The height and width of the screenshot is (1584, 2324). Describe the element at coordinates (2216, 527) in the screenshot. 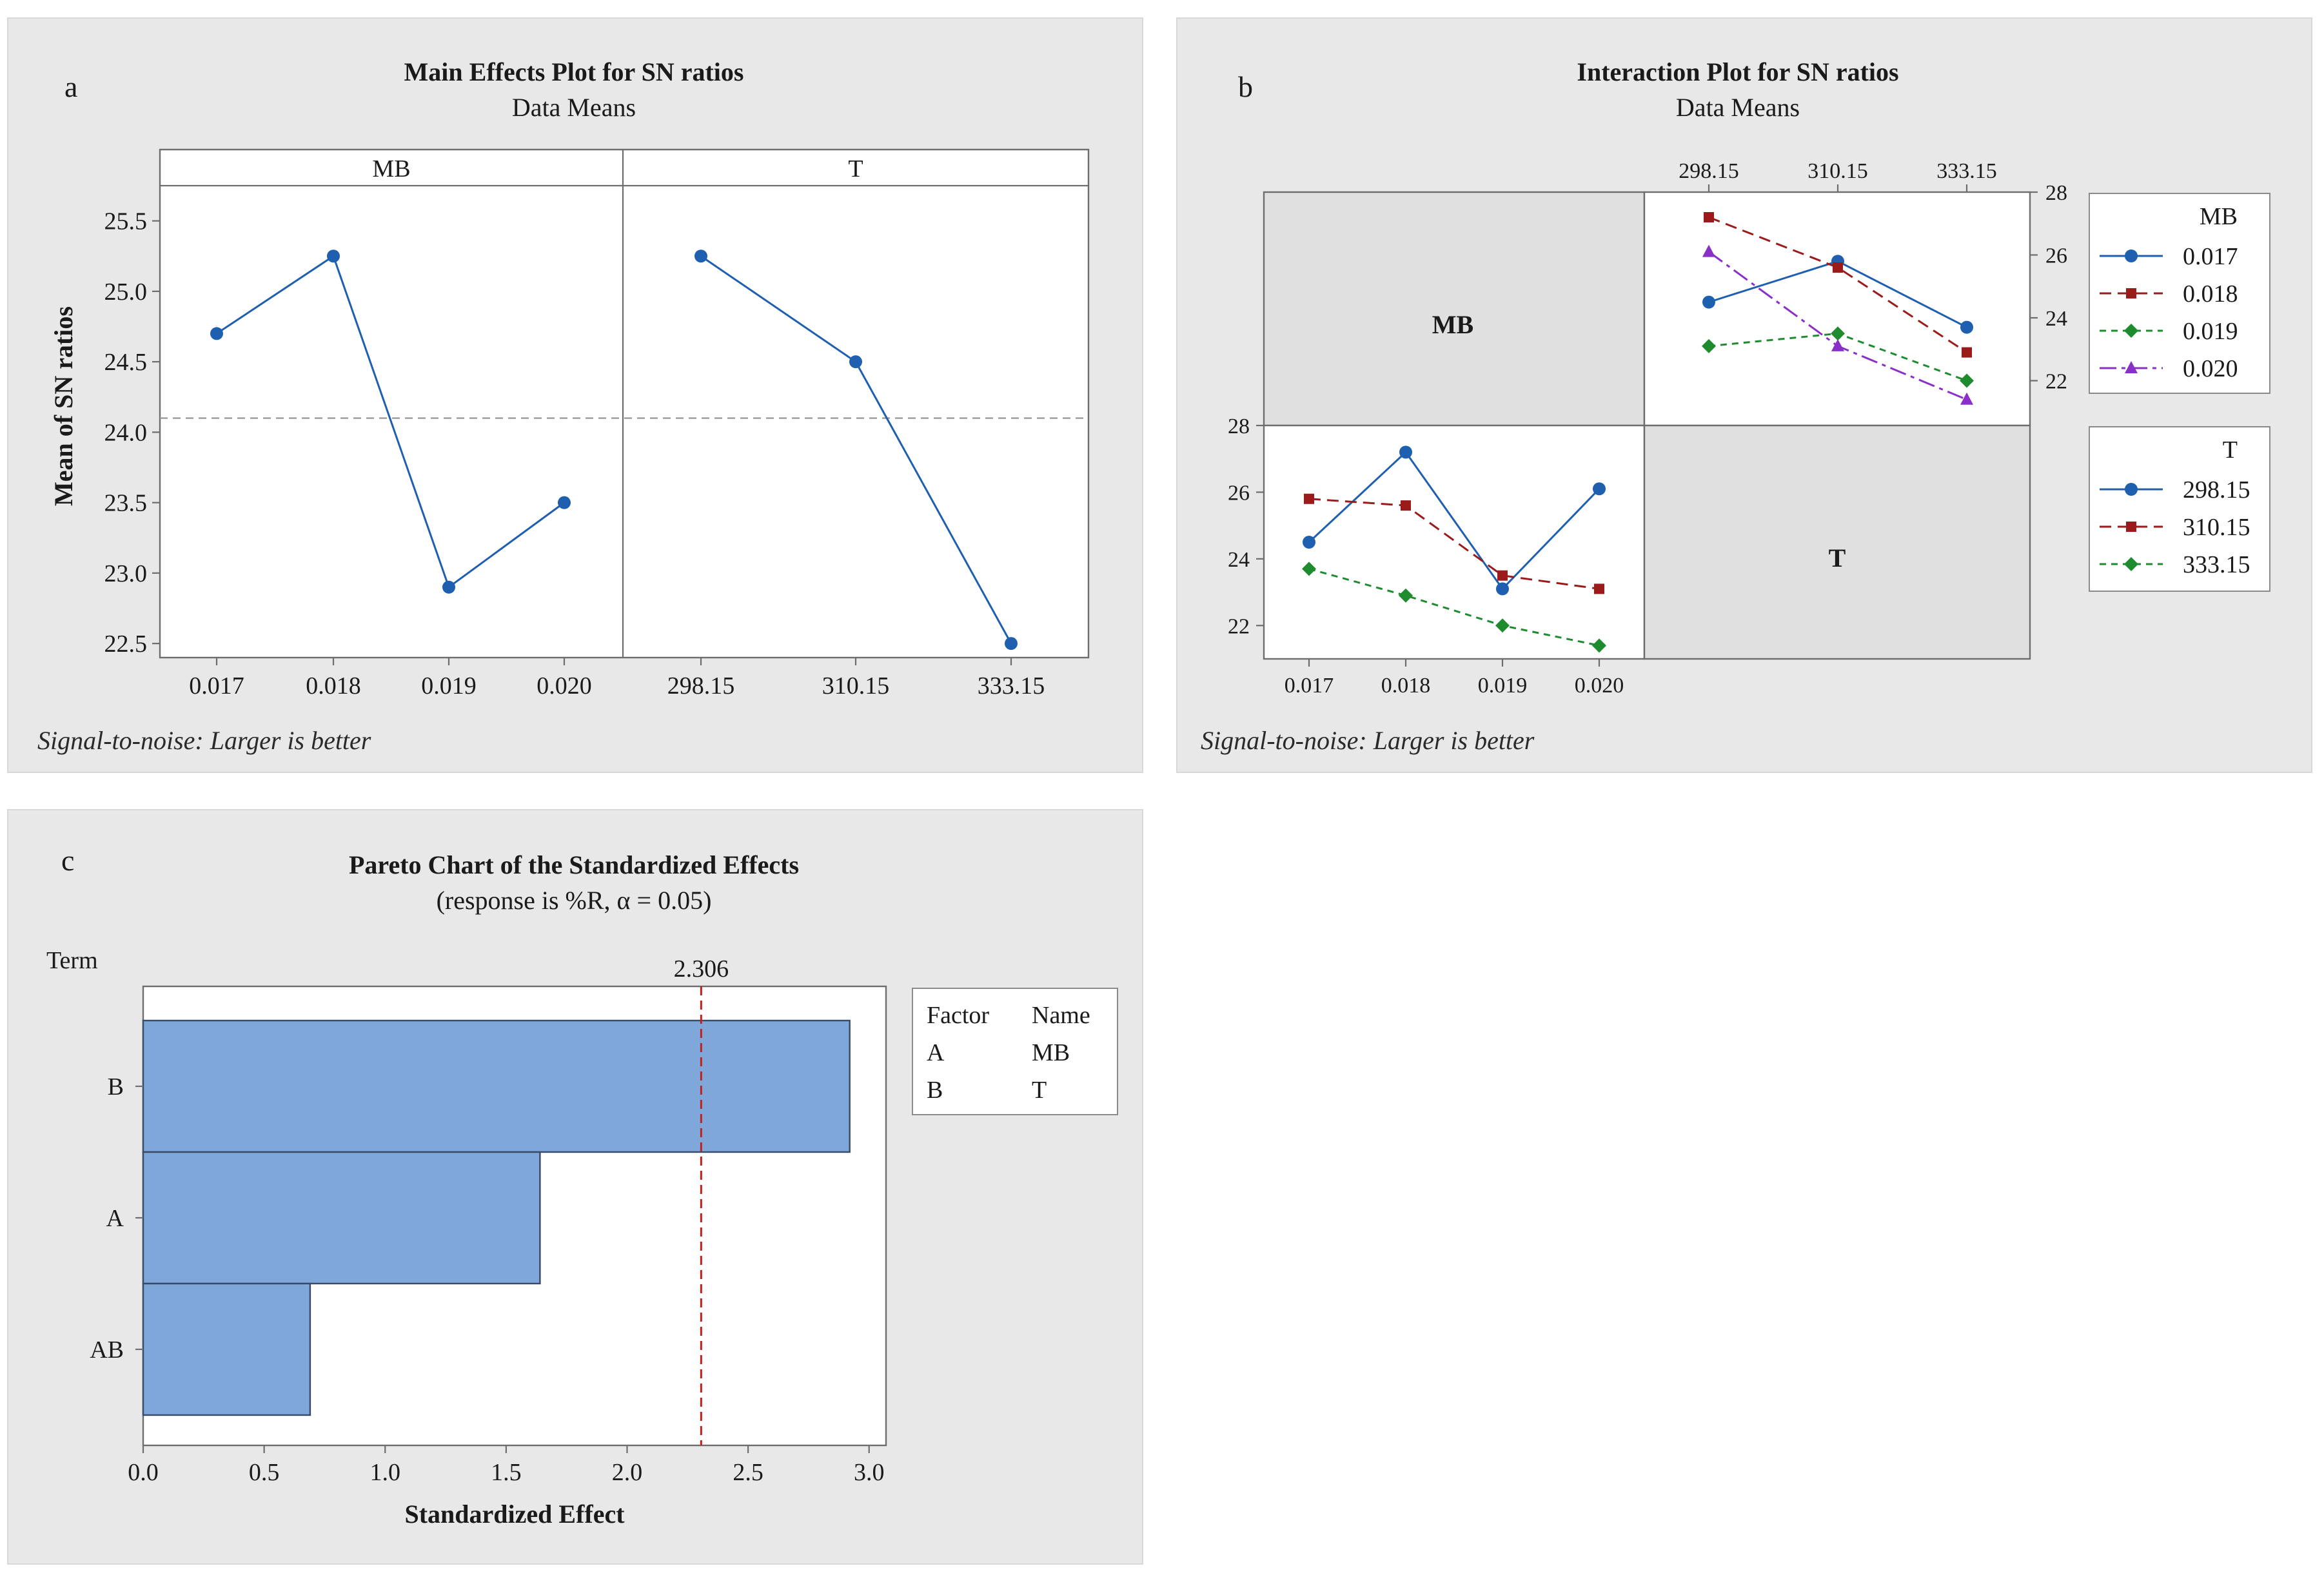

I see `legend-item-label: 310.15` at that location.